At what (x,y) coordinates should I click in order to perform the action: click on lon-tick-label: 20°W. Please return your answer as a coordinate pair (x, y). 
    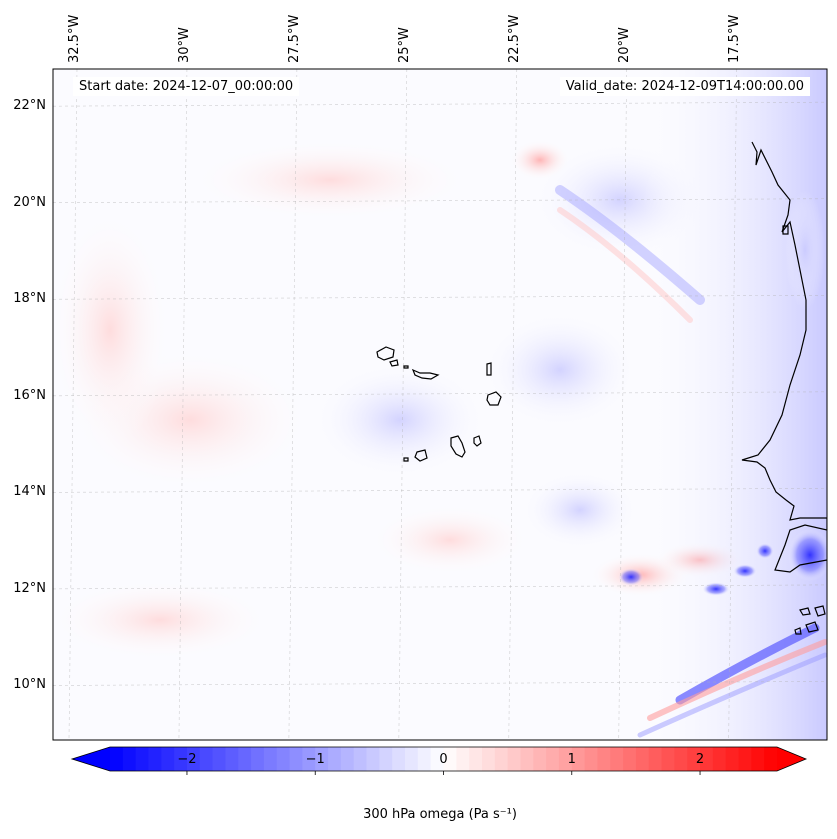
    Looking at the image, I should click on (624, 45).